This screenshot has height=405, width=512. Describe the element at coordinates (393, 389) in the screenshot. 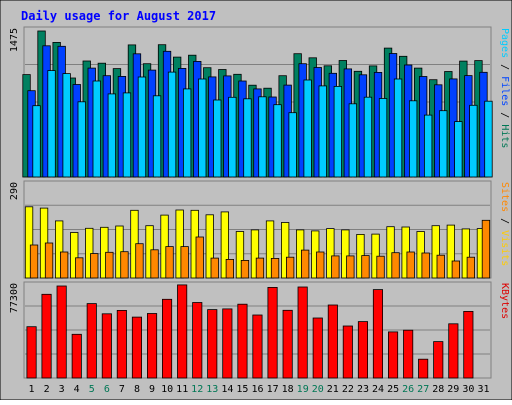

I see `x-tick-label: 25` at that location.